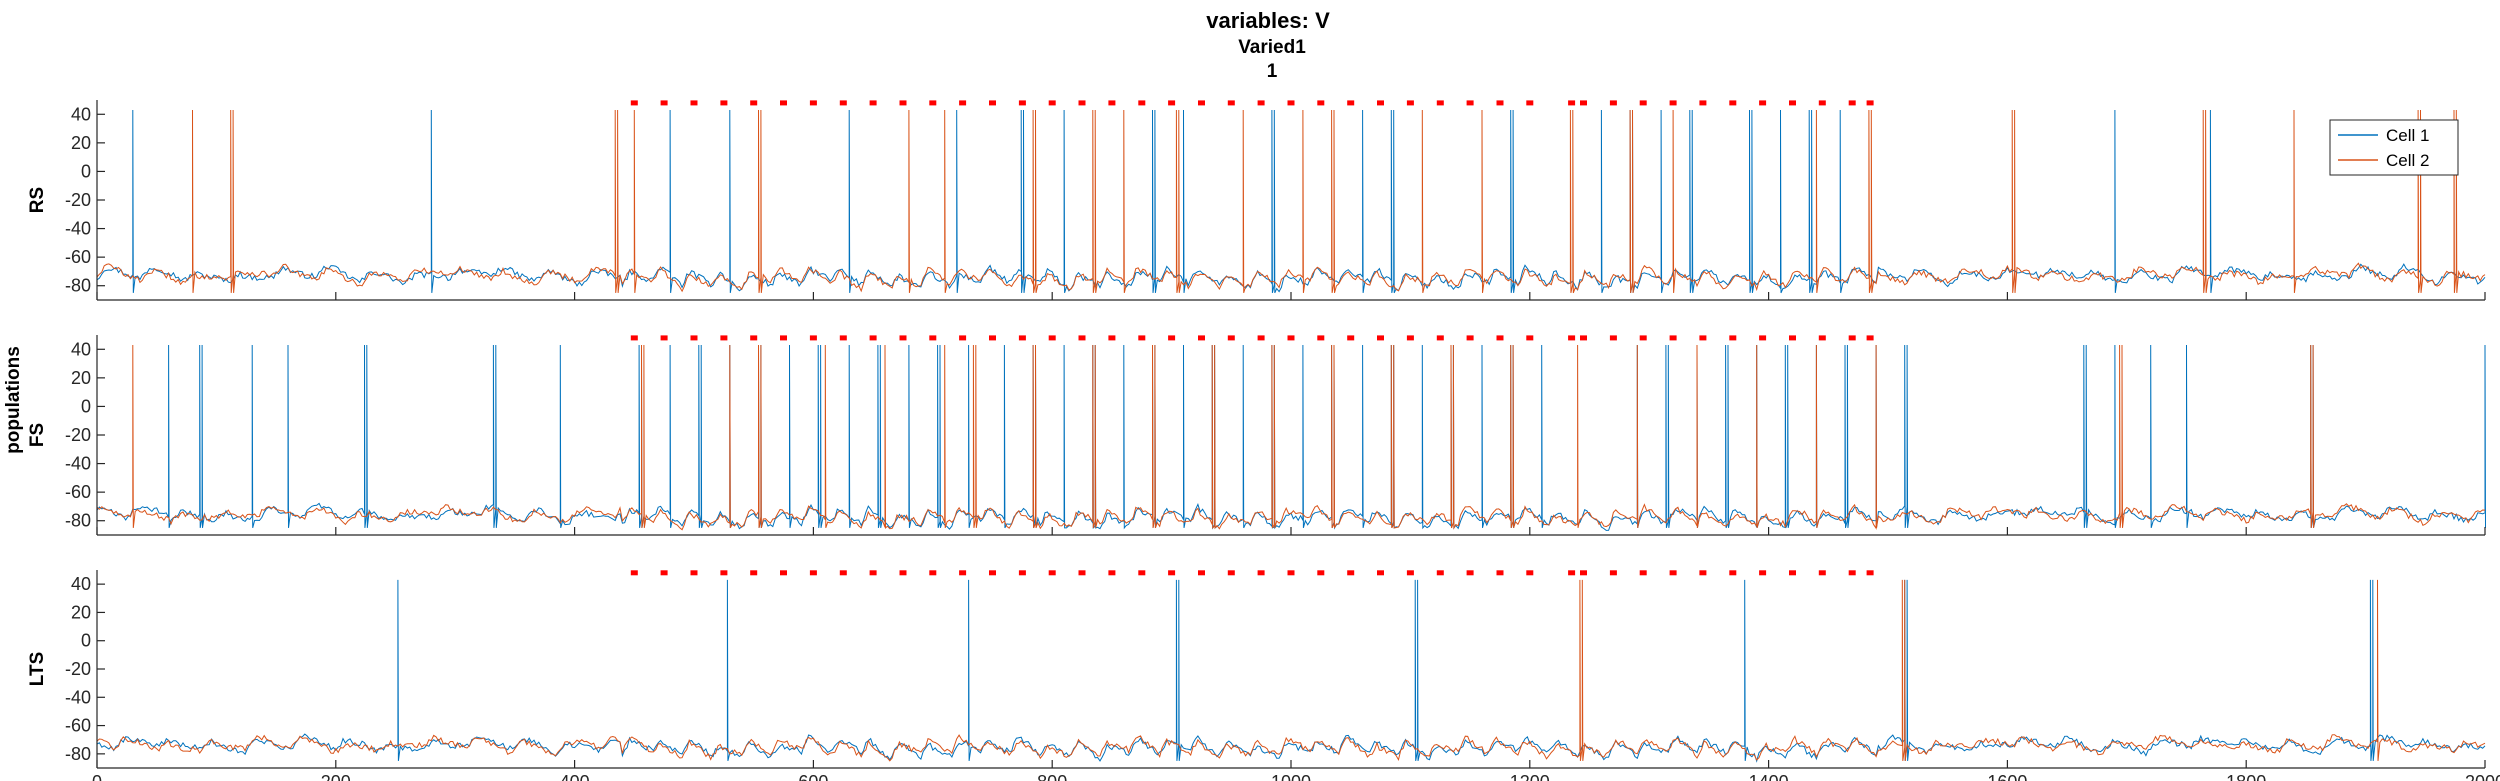 The height and width of the screenshot is (781, 2500). What do you see at coordinates (81, 612) in the screenshot?
I see `y-tick-label: 20` at bounding box center [81, 612].